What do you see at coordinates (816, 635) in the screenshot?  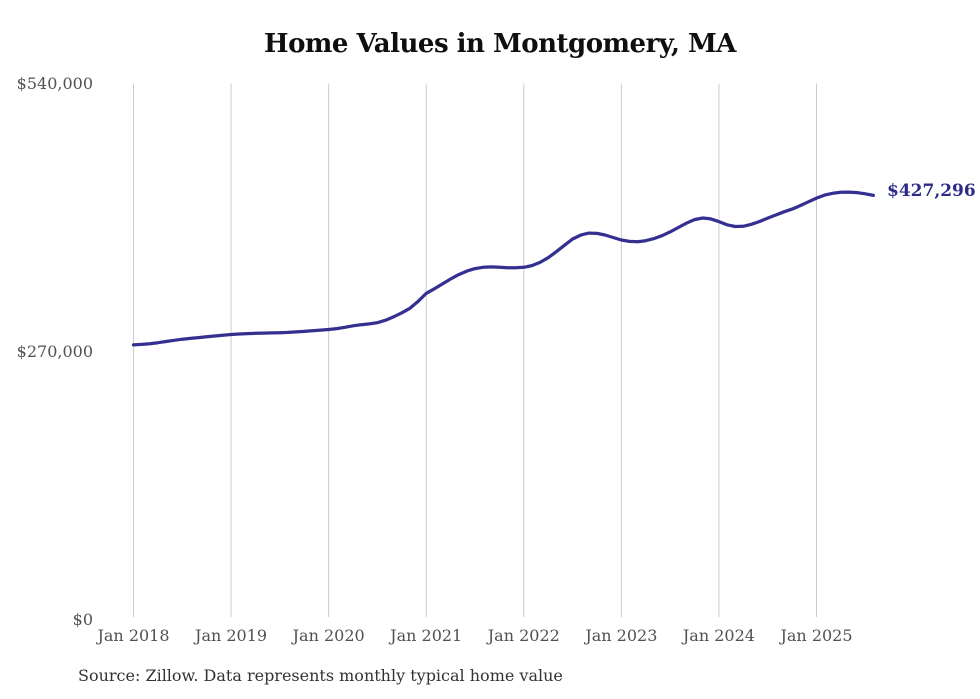 I see `x-tick-label: Jan 2025` at bounding box center [816, 635].